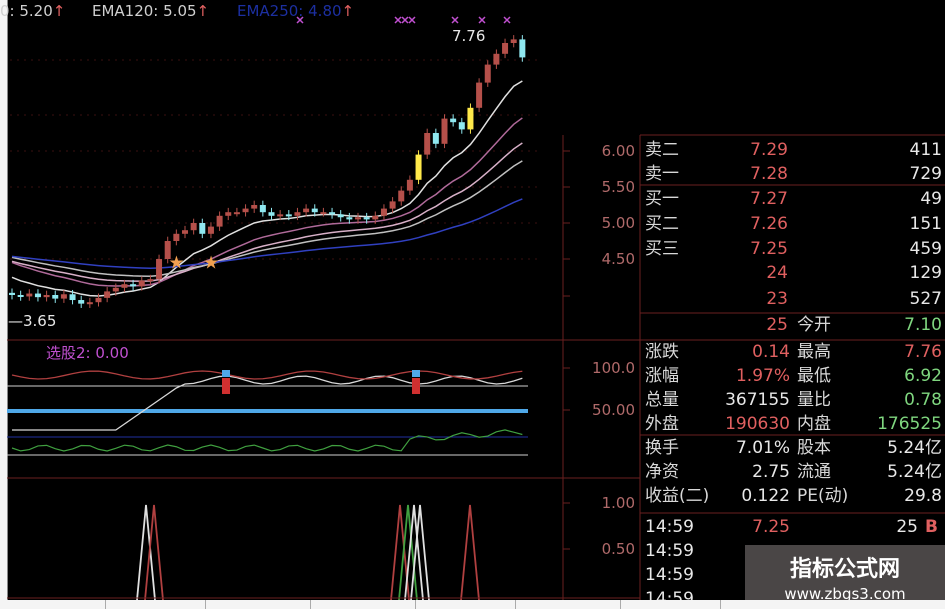  Describe the element at coordinates (931, 199) in the screenshot. I see `order-volume: 49` at that location.